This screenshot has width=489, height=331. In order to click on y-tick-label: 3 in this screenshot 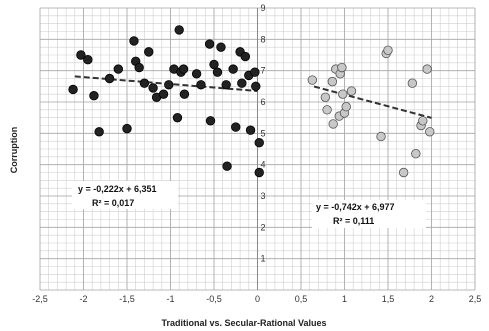, I will do `click(263, 196)`.